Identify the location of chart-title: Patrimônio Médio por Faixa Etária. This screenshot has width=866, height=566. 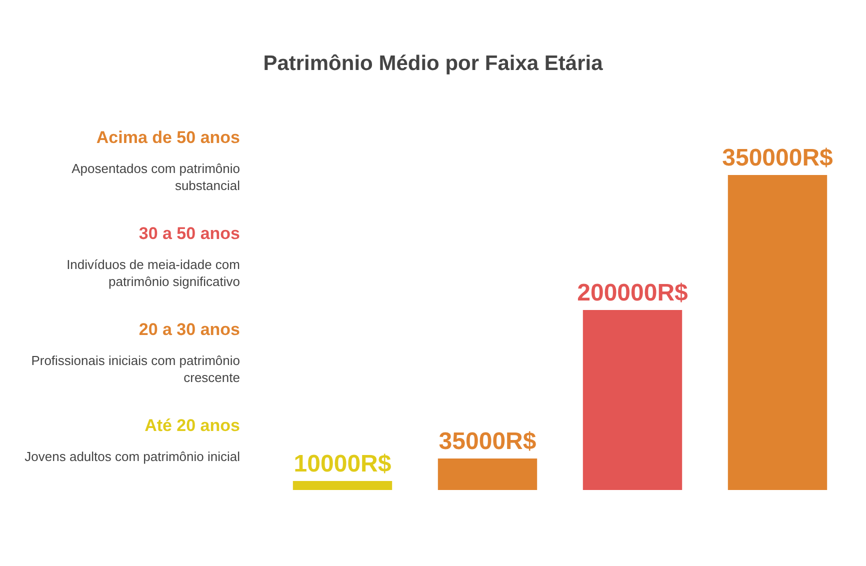
(433, 64).